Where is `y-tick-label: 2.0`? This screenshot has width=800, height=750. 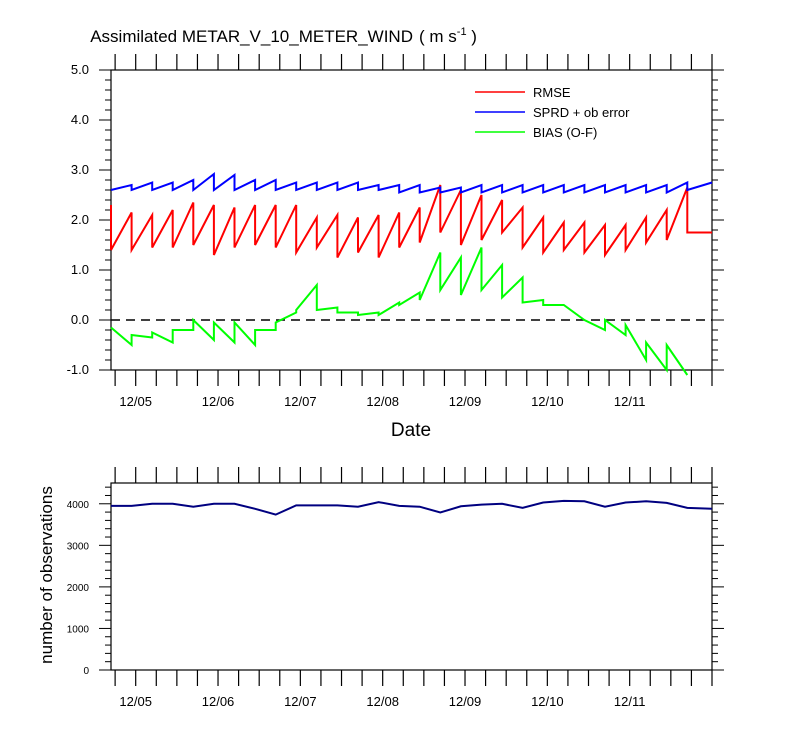 y-tick-label: 2.0 is located at coordinates (80, 219).